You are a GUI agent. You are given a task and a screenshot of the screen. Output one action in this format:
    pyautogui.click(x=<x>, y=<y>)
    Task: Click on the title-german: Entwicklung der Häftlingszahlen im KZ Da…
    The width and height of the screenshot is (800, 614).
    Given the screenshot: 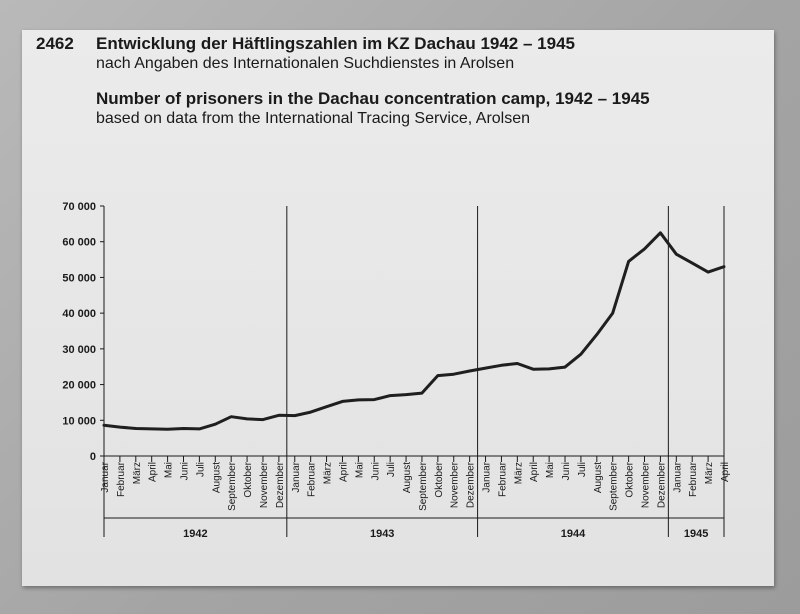 What is the action you would take?
    pyautogui.click(x=335, y=43)
    